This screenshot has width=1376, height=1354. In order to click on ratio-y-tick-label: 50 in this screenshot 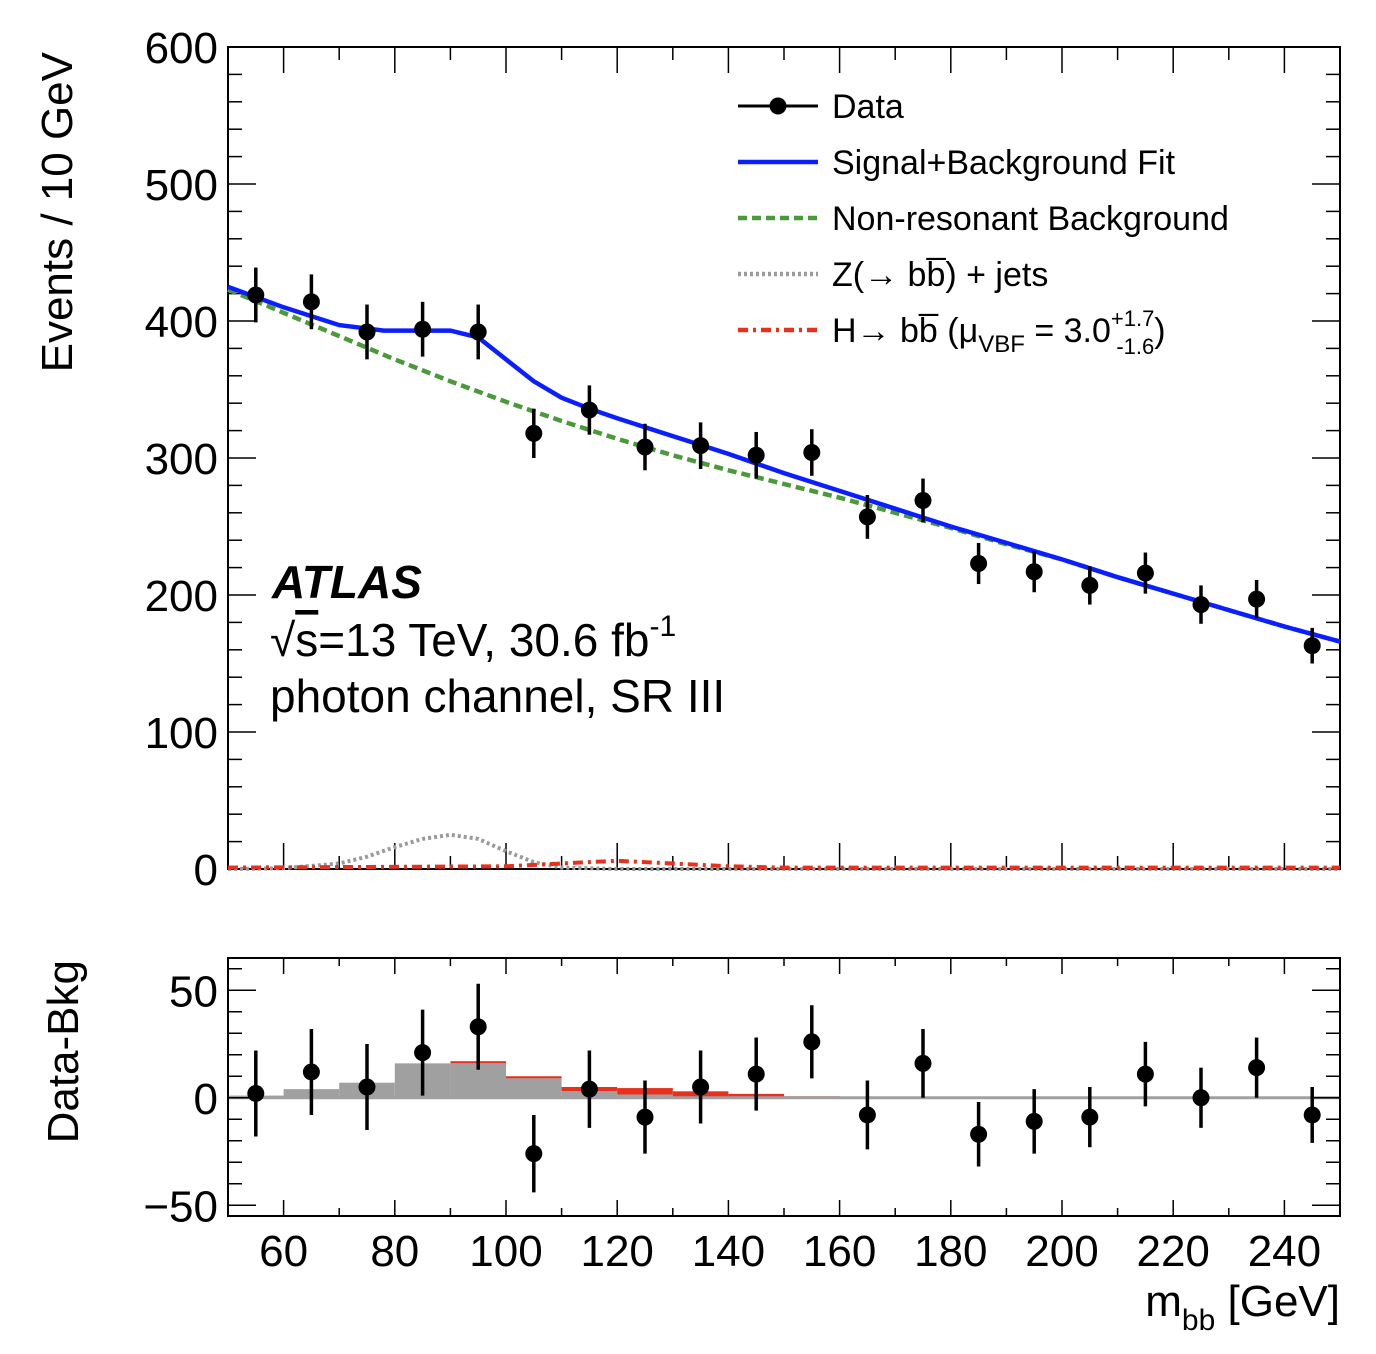, I will do `click(193, 991)`.